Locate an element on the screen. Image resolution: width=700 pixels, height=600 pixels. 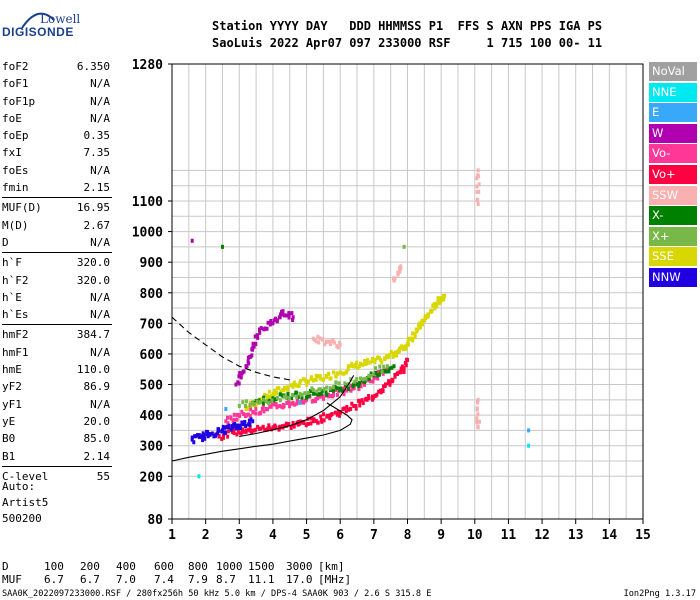
param-name: fxI is located at coordinates (12, 153).